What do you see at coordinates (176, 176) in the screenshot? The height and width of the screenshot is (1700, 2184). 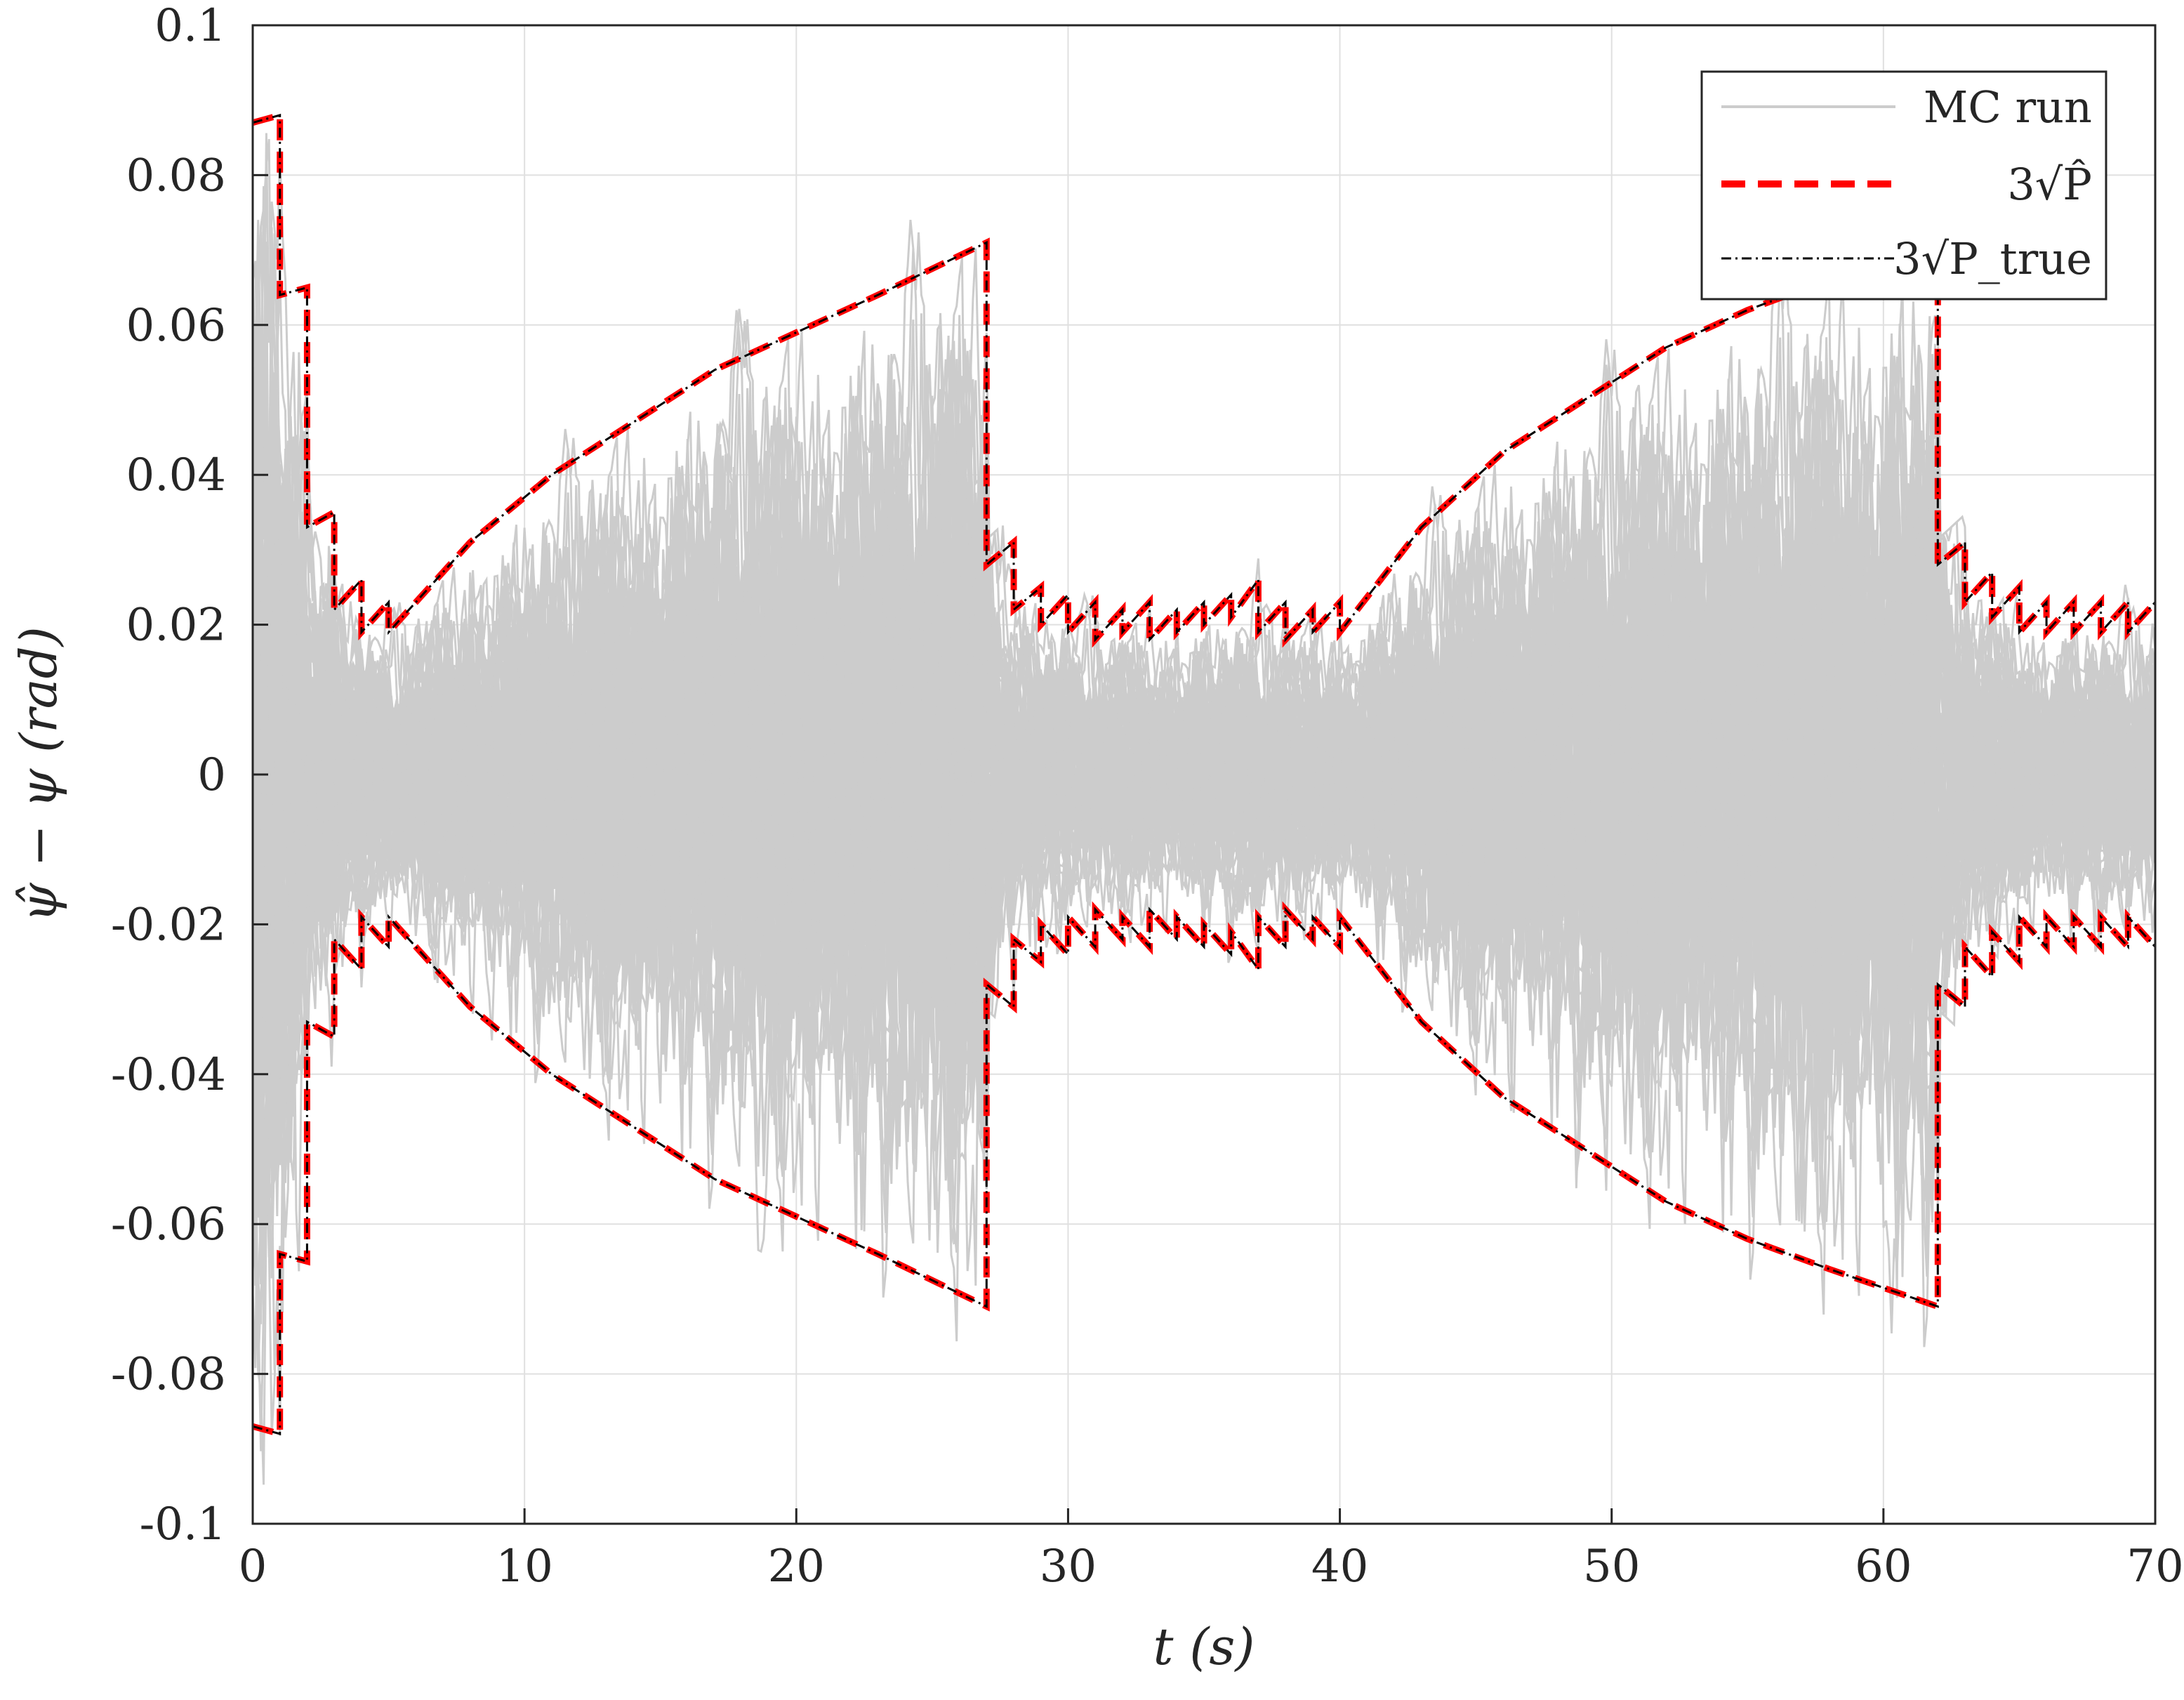 I see `y-tick-label: 0.08` at bounding box center [176, 176].